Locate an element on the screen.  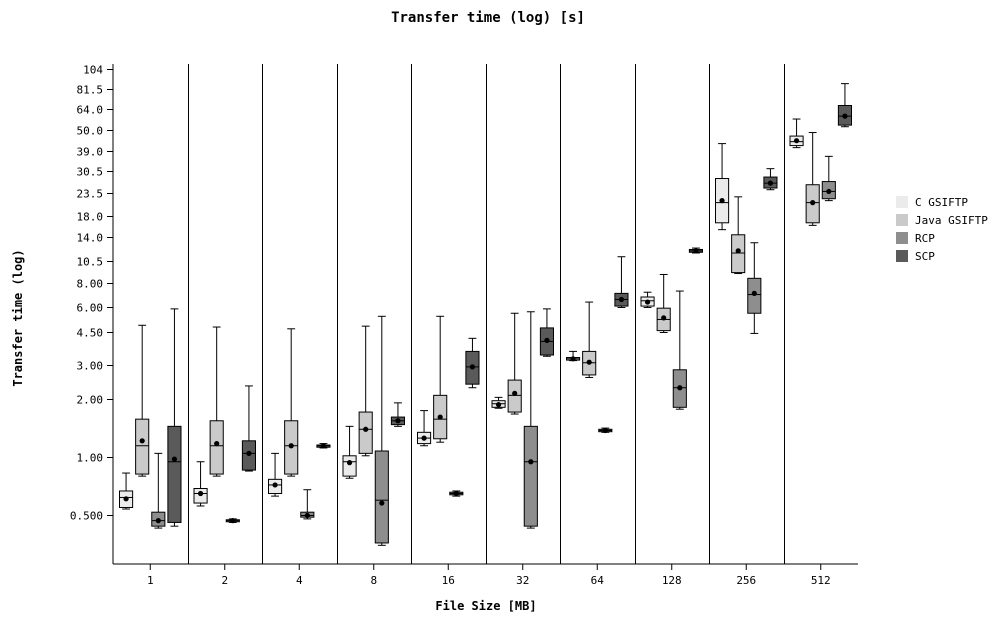
y-tick-label: 6.00 is located at coordinates (90, 308).